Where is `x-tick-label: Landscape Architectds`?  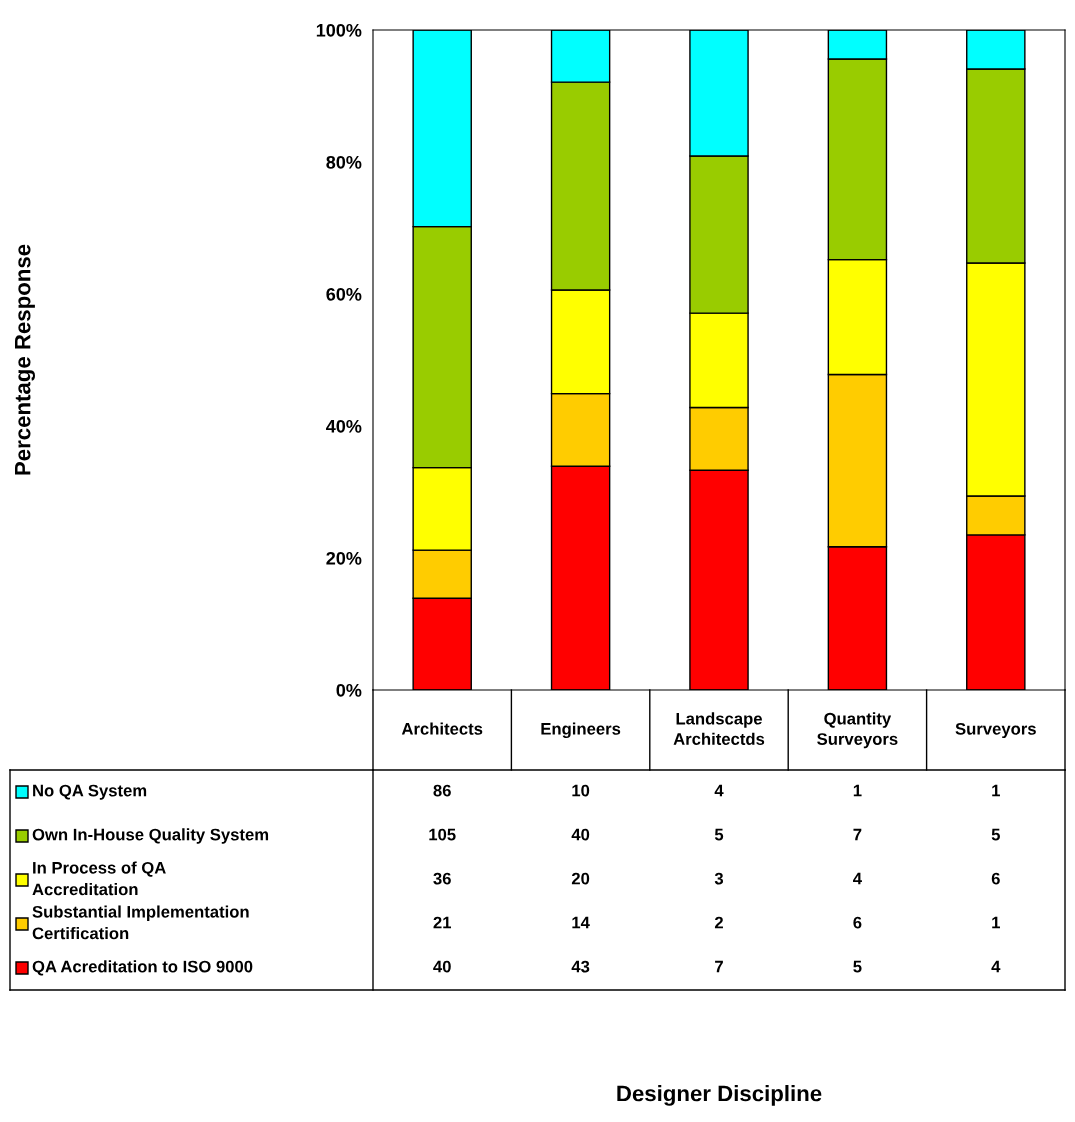
x-tick-label: Landscape Architectds is located at coordinates (719, 728).